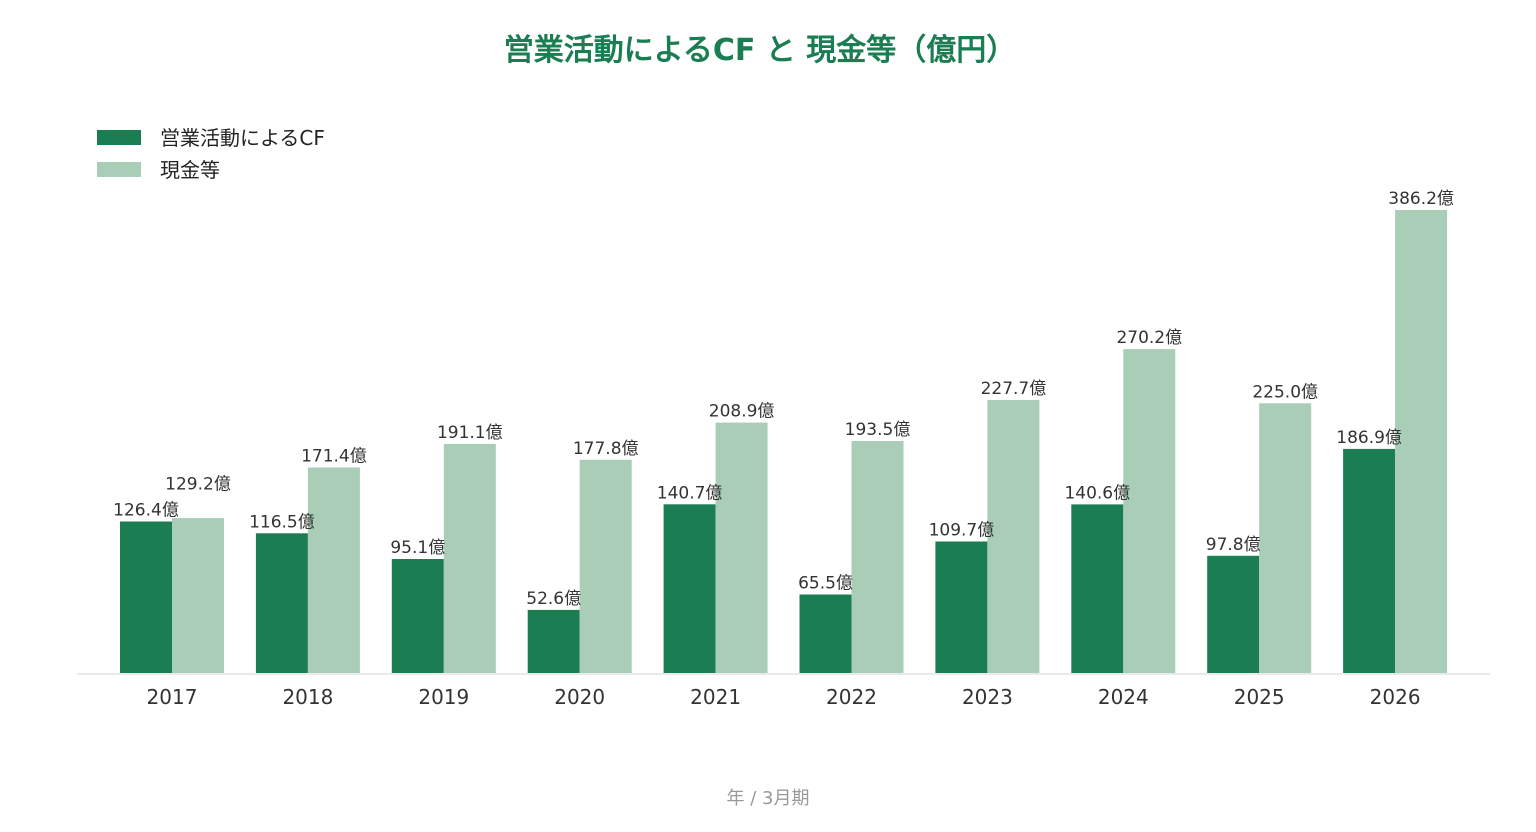 The height and width of the screenshot is (832, 1536). I want to click on bar-operating-cf-2020, so click(553, 641).